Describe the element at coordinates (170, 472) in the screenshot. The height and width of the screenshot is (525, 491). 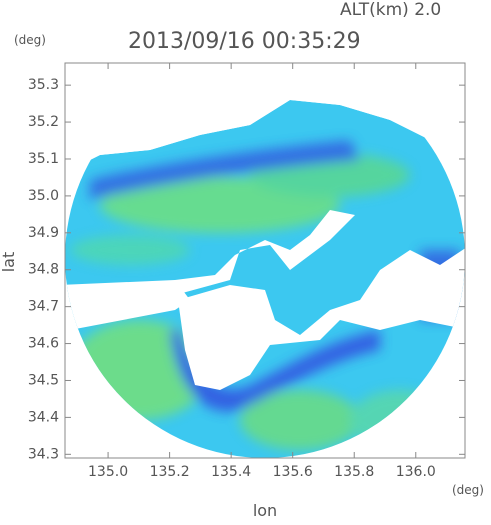
I see `x-tick-label: 135.2` at that location.